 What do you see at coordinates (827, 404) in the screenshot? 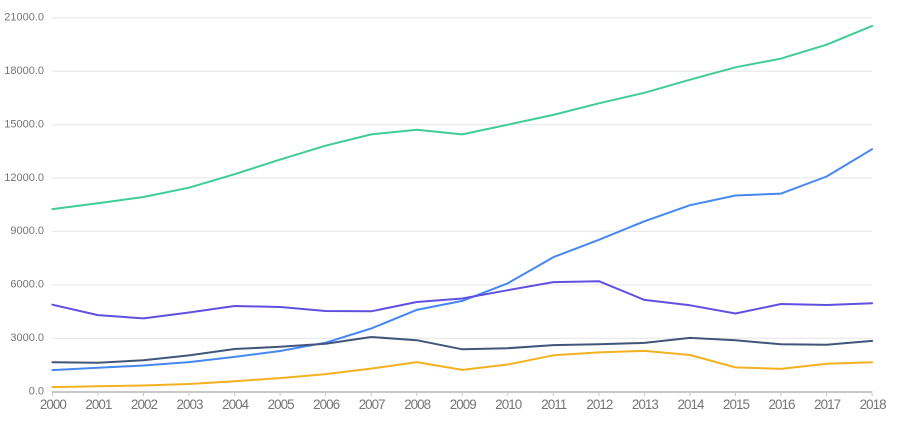
I see `svg-text: 2017` at bounding box center [827, 404].